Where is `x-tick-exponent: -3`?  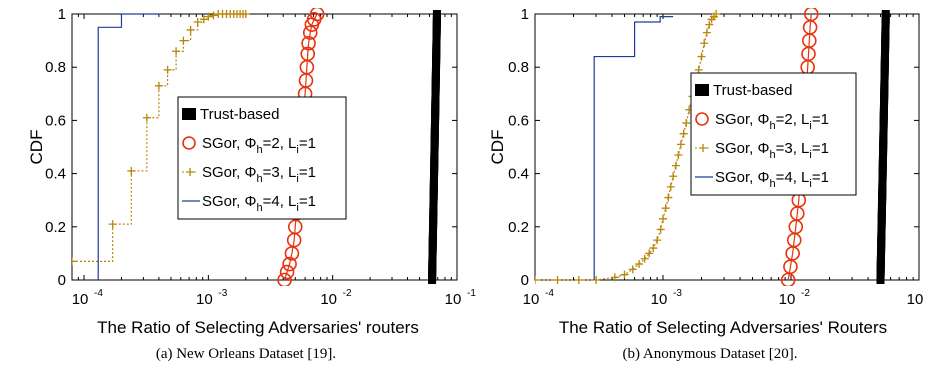
x-tick-exponent: -3 is located at coordinates (222, 293).